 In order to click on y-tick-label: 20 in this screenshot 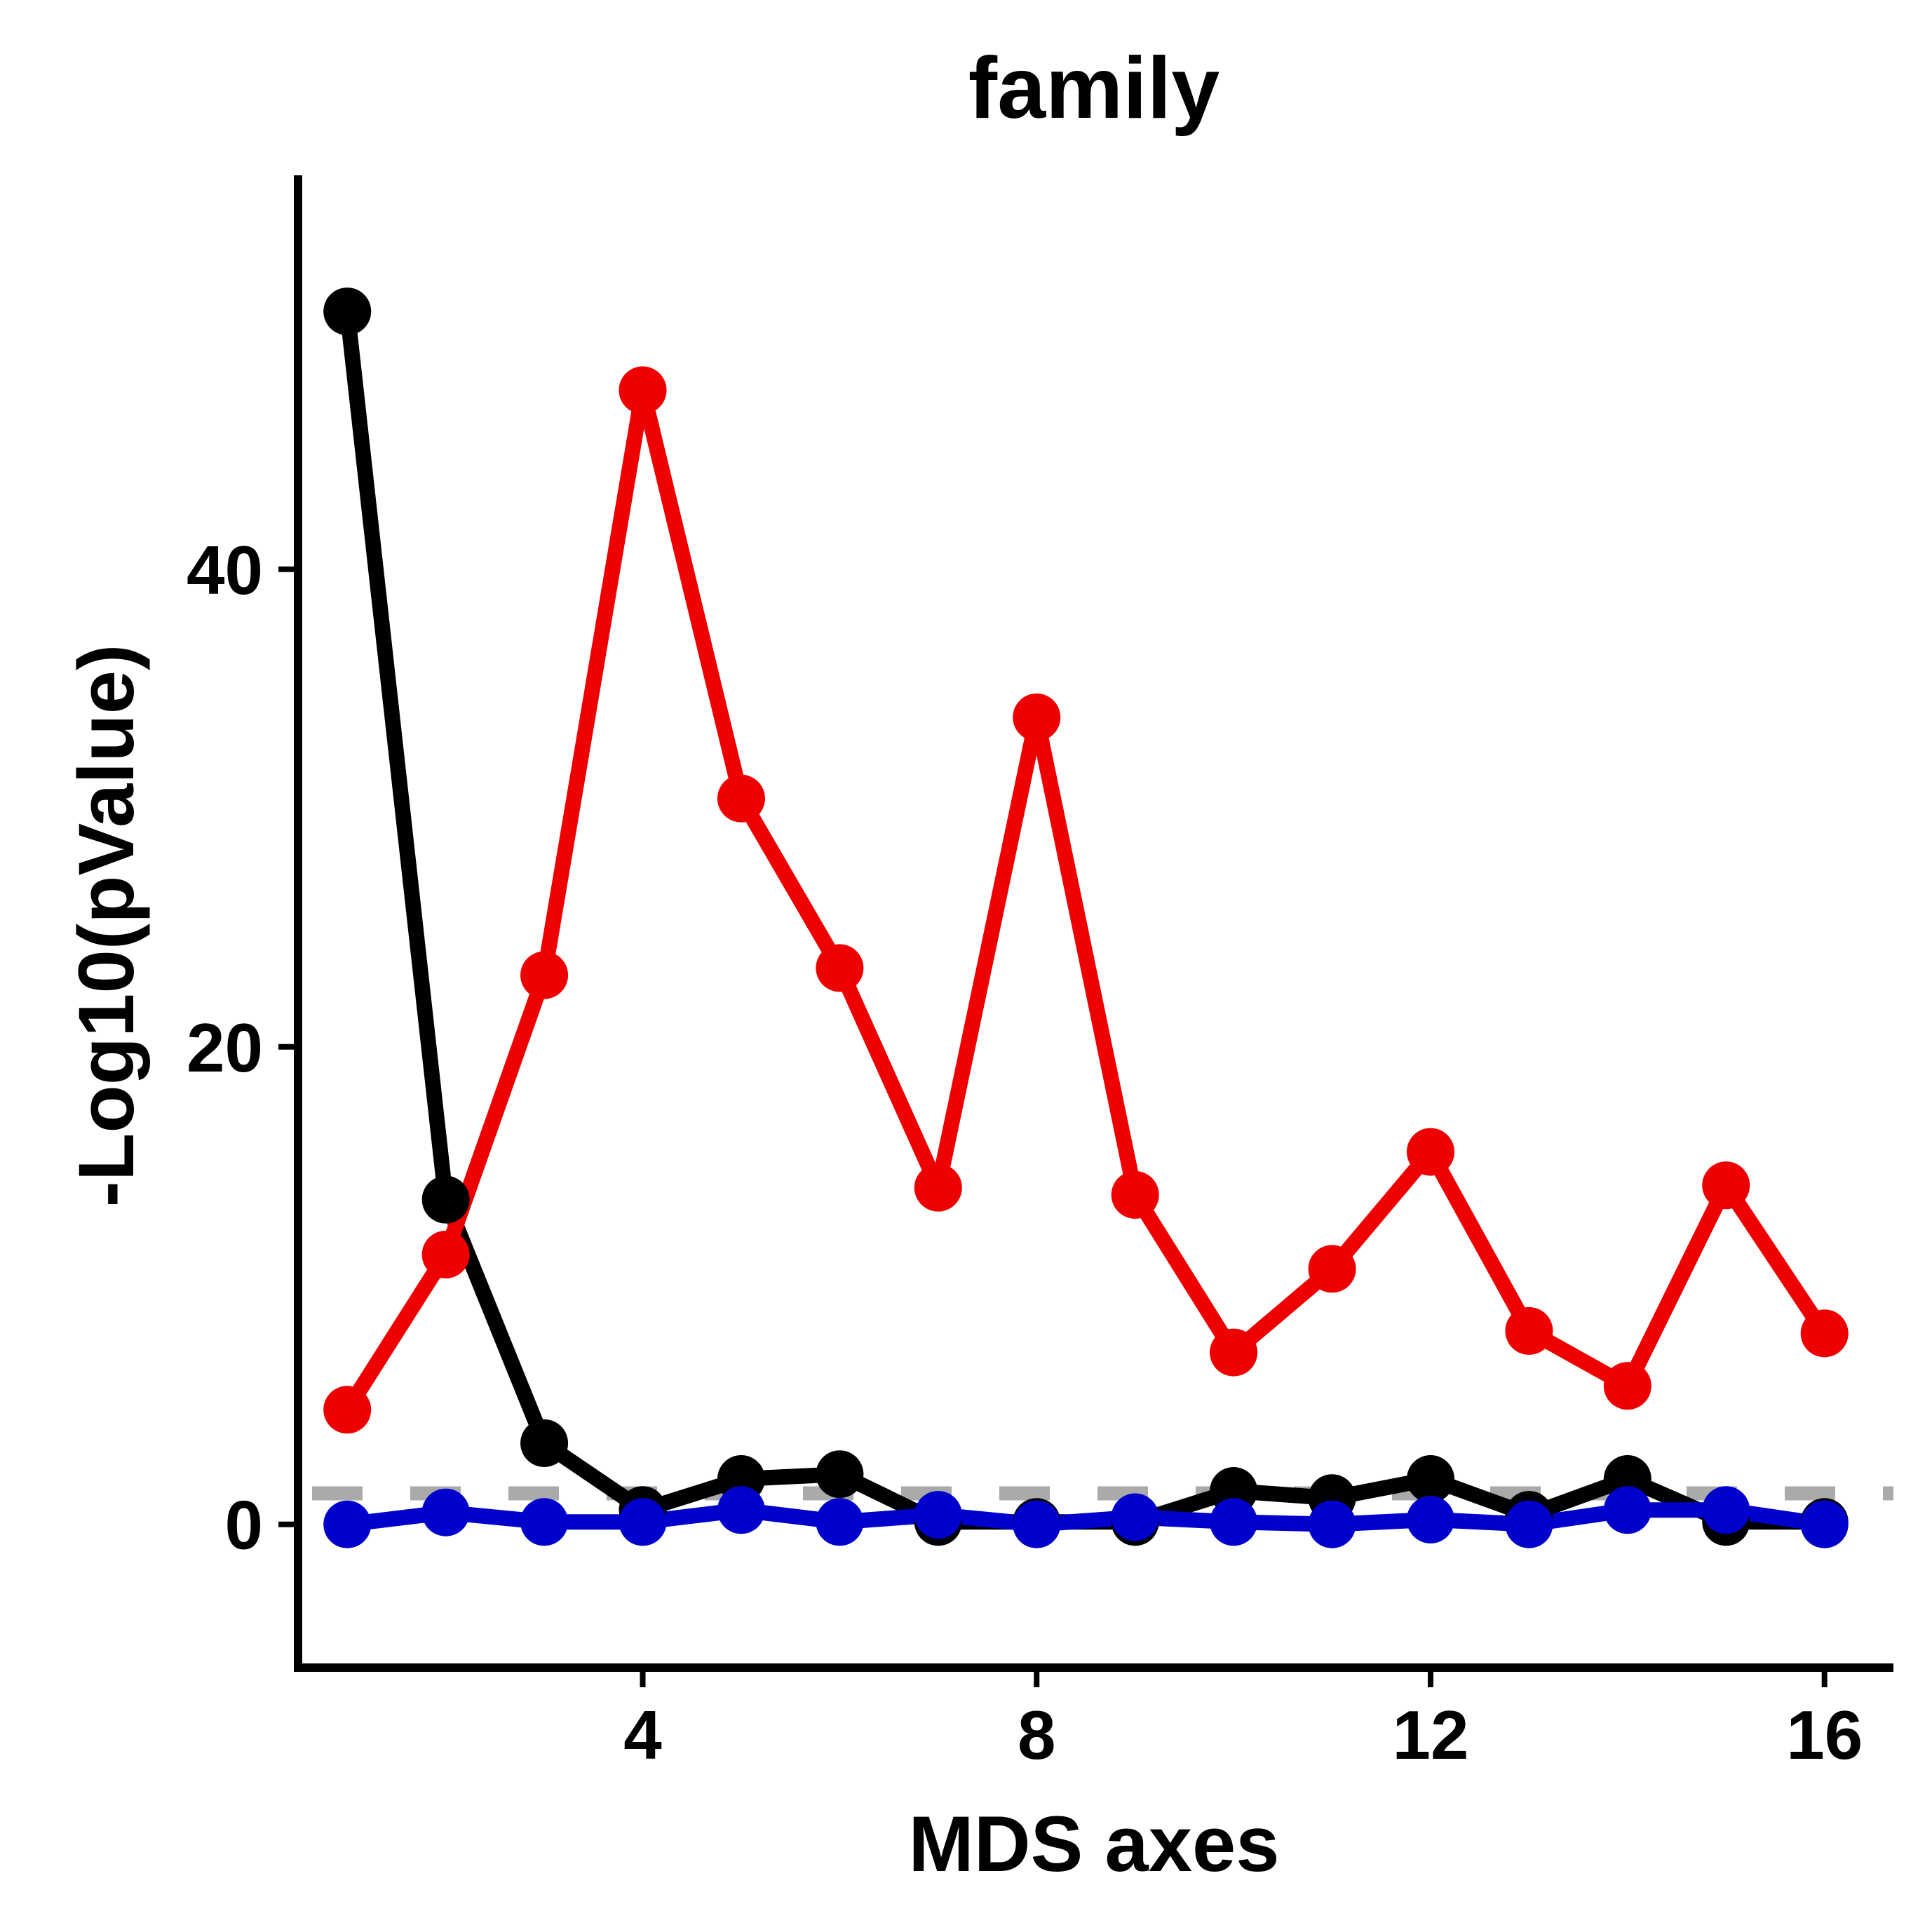, I will do `click(225, 1047)`.